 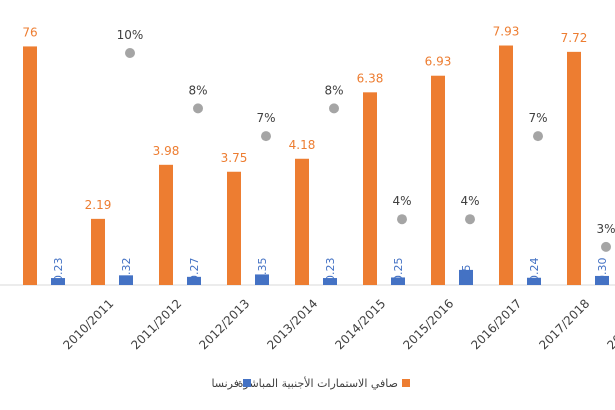 What do you see at coordinates (130, 35) in the screenshot?
I see `data-label-percent: 10%` at bounding box center [130, 35].